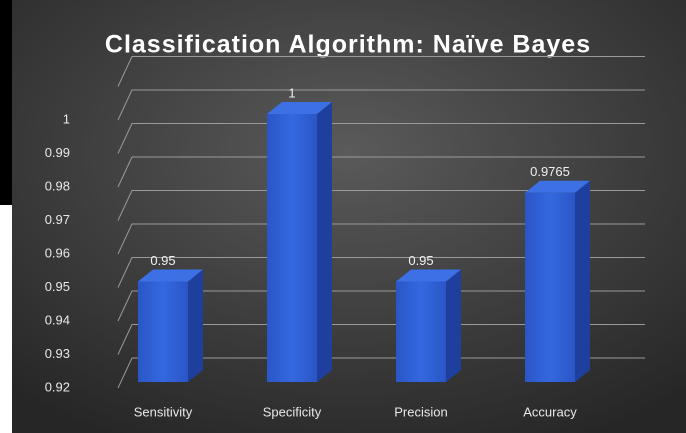  What do you see at coordinates (57, 353) in the screenshot?
I see `y-tick-label: 0.93` at bounding box center [57, 353].